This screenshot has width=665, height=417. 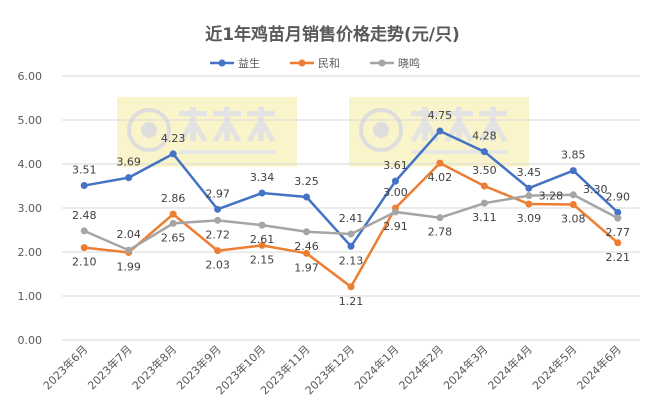 I want to click on legend-marker, so click(x=302, y=63).